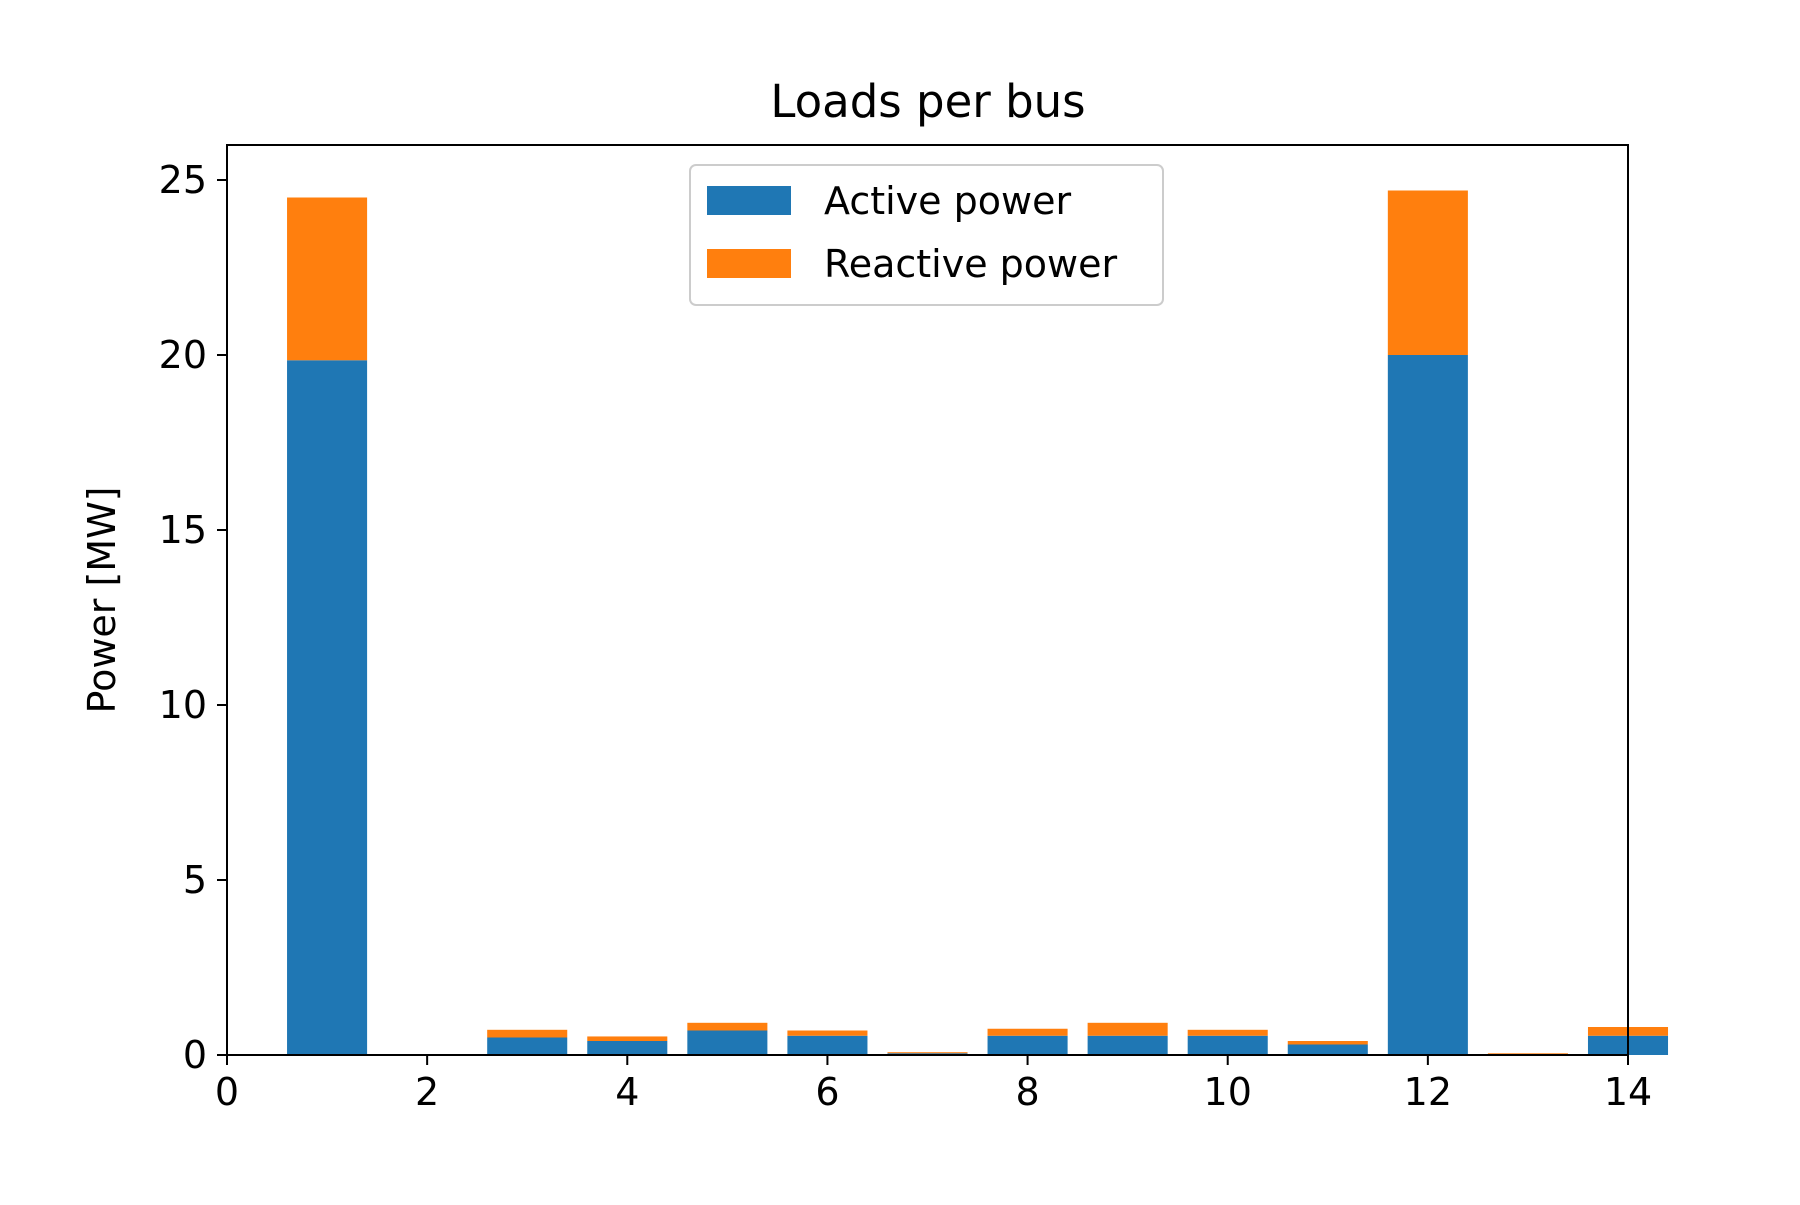 The height and width of the screenshot is (1205, 1800). Describe the element at coordinates (427, 1092) in the screenshot. I see `x-tick-label-2: 2` at that location.